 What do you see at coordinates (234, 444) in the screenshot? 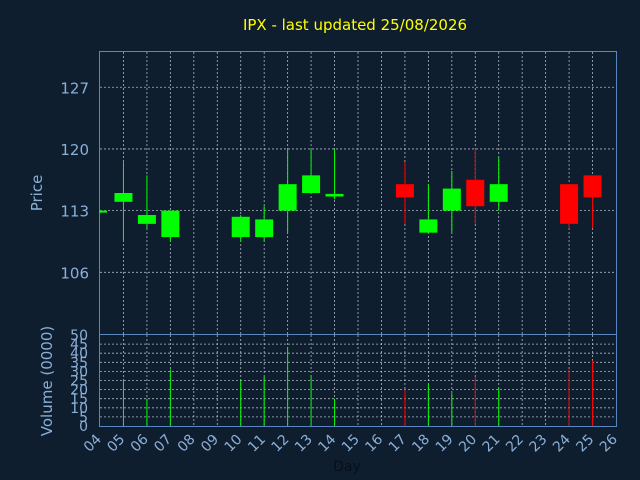
I see `day-tick-label: 10` at bounding box center [234, 444].